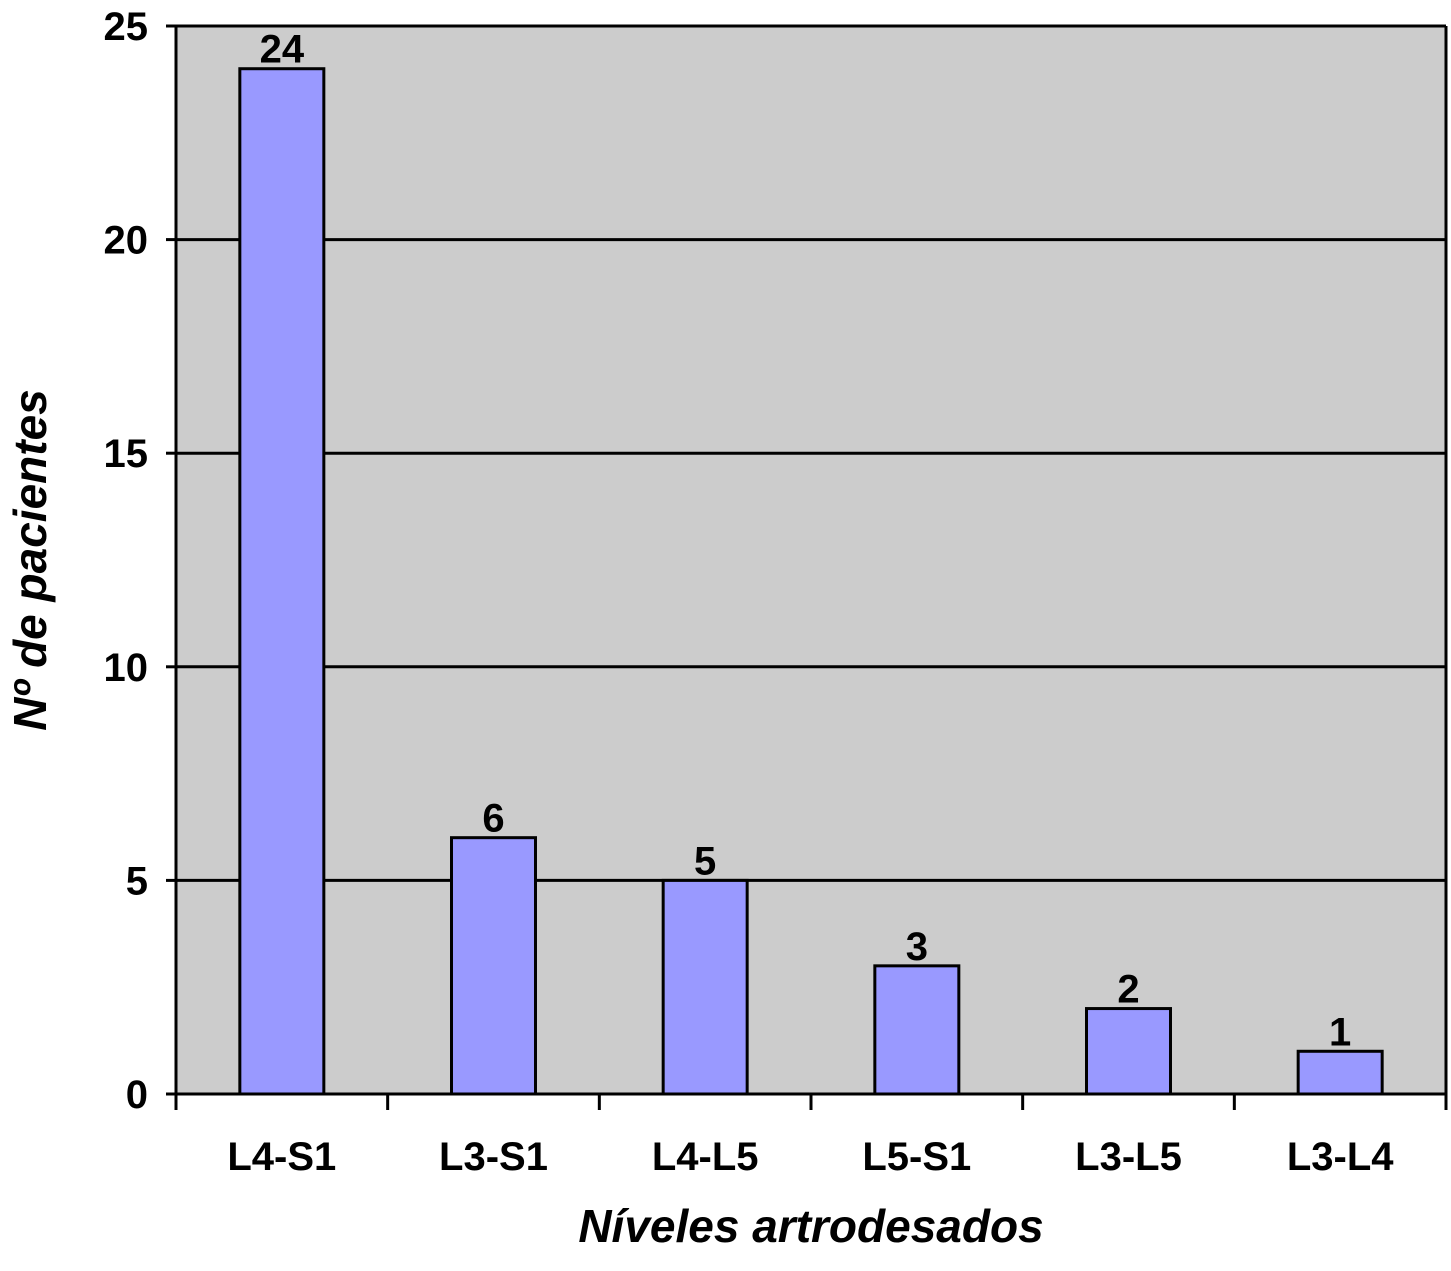 Image resolution: width=1451 pixels, height=1271 pixels. Describe the element at coordinates (810, 1226) in the screenshot. I see `x-axis-title: Níveles artrodesados` at that location.